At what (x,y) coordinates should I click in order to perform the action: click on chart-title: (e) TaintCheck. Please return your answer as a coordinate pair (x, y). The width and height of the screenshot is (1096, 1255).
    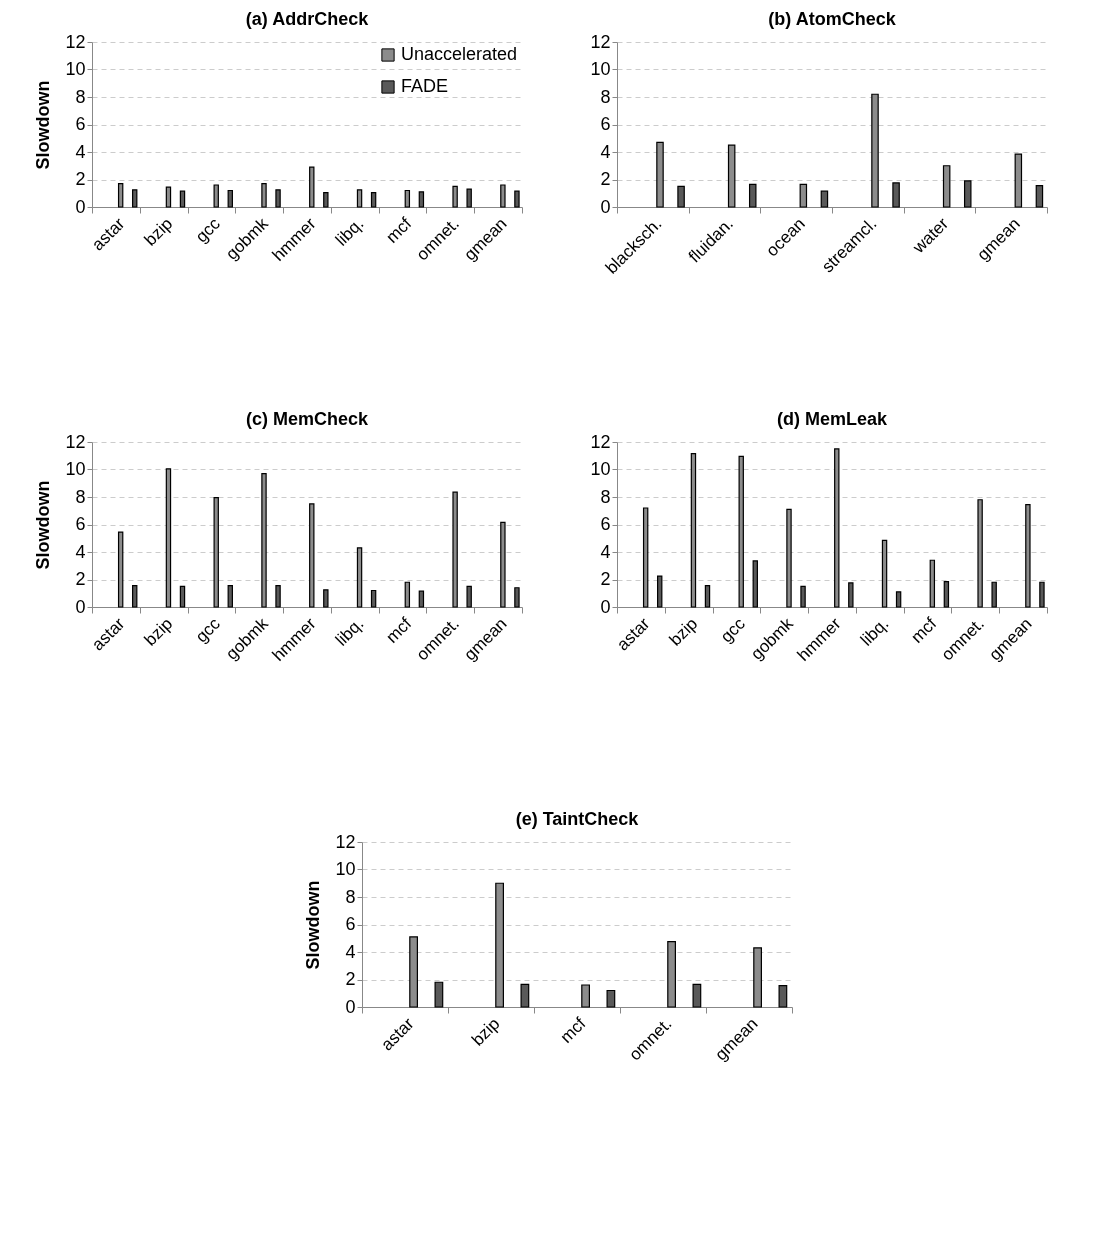
    Looking at the image, I should click on (577, 819).